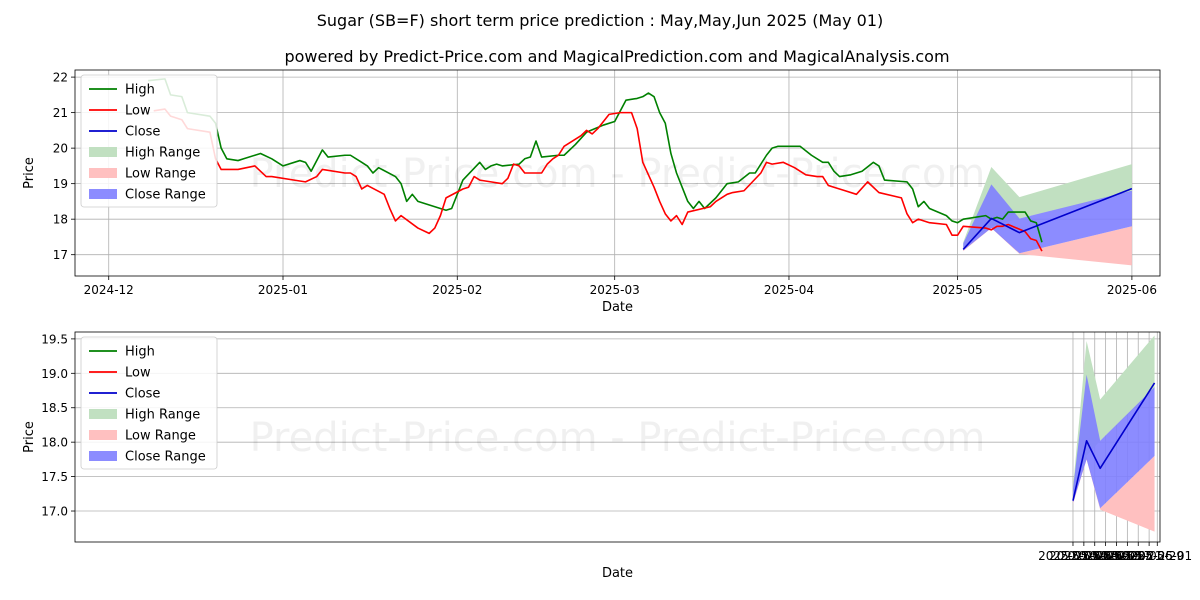 Image resolution: width=1200 pixels, height=600 pixels. Describe the element at coordinates (1132, 290) in the screenshot. I see `x-tick-label: 2025-06` at that location.